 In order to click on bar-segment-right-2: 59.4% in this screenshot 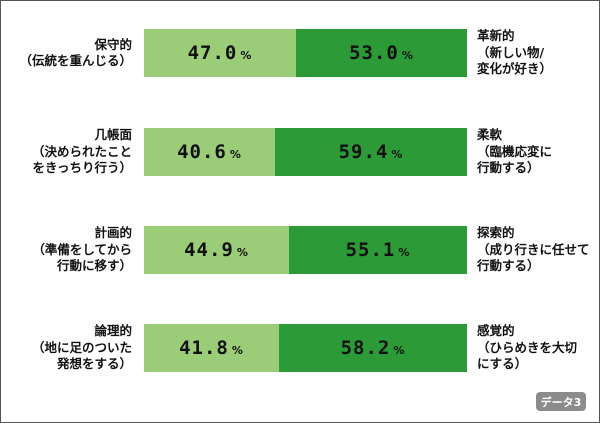, I will do `click(371, 152)`.